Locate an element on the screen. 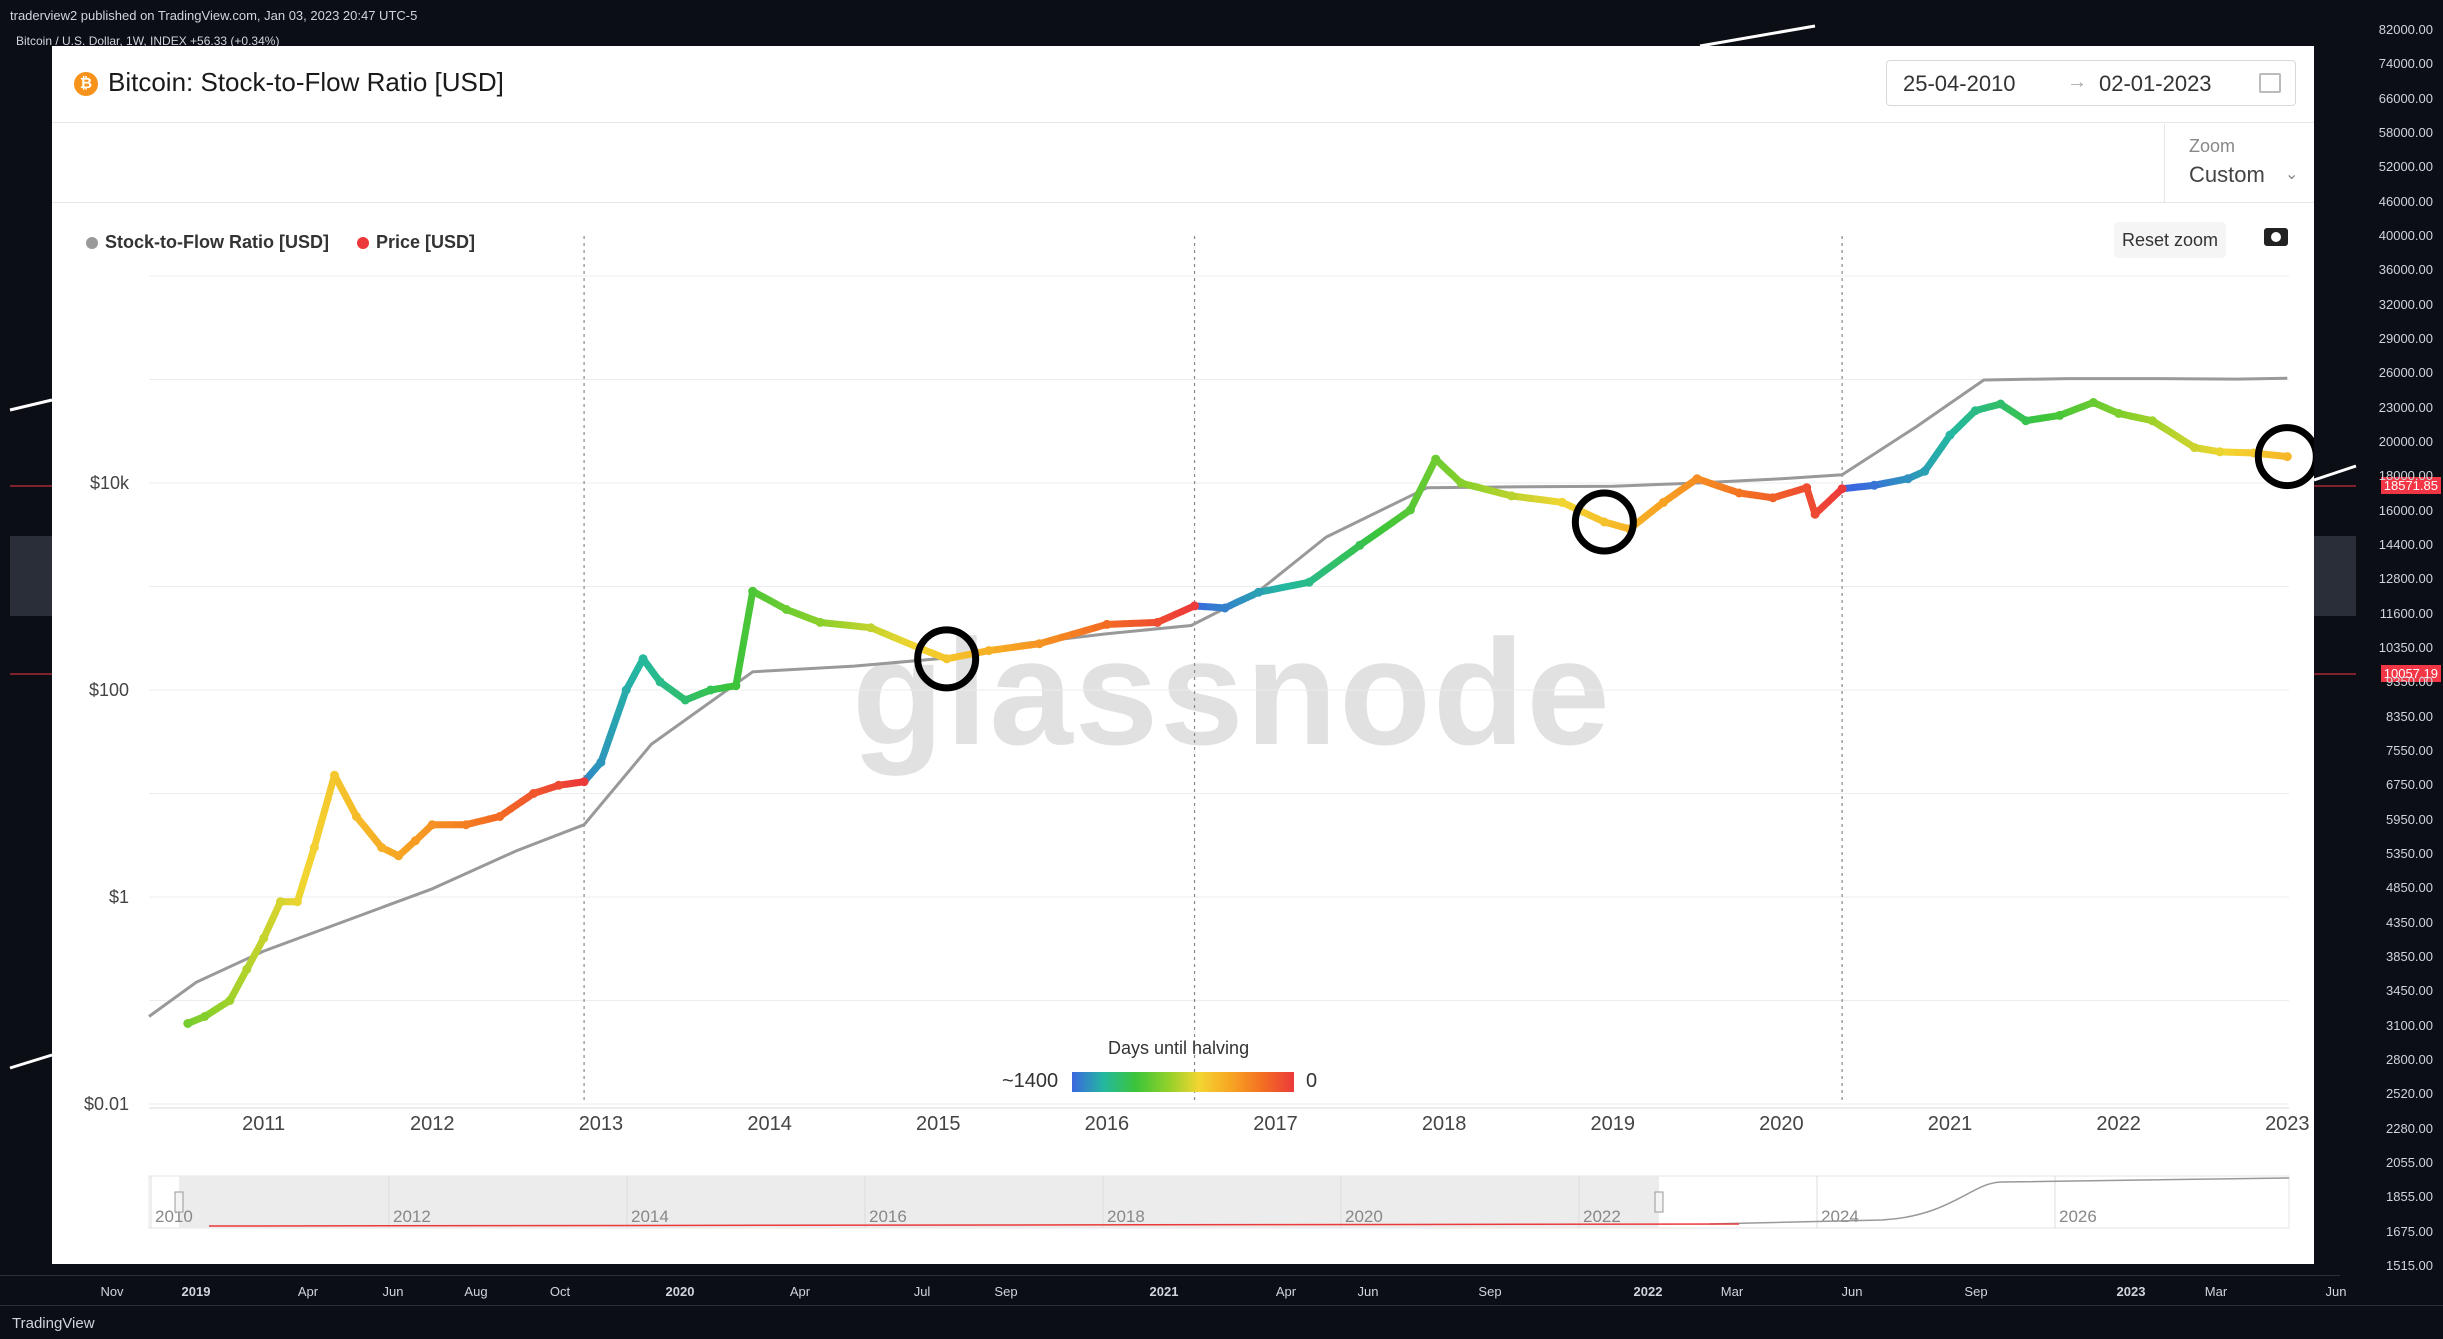 This screenshot has width=2443, height=1339. time-axis-tick: 2020 is located at coordinates (680, 1291).